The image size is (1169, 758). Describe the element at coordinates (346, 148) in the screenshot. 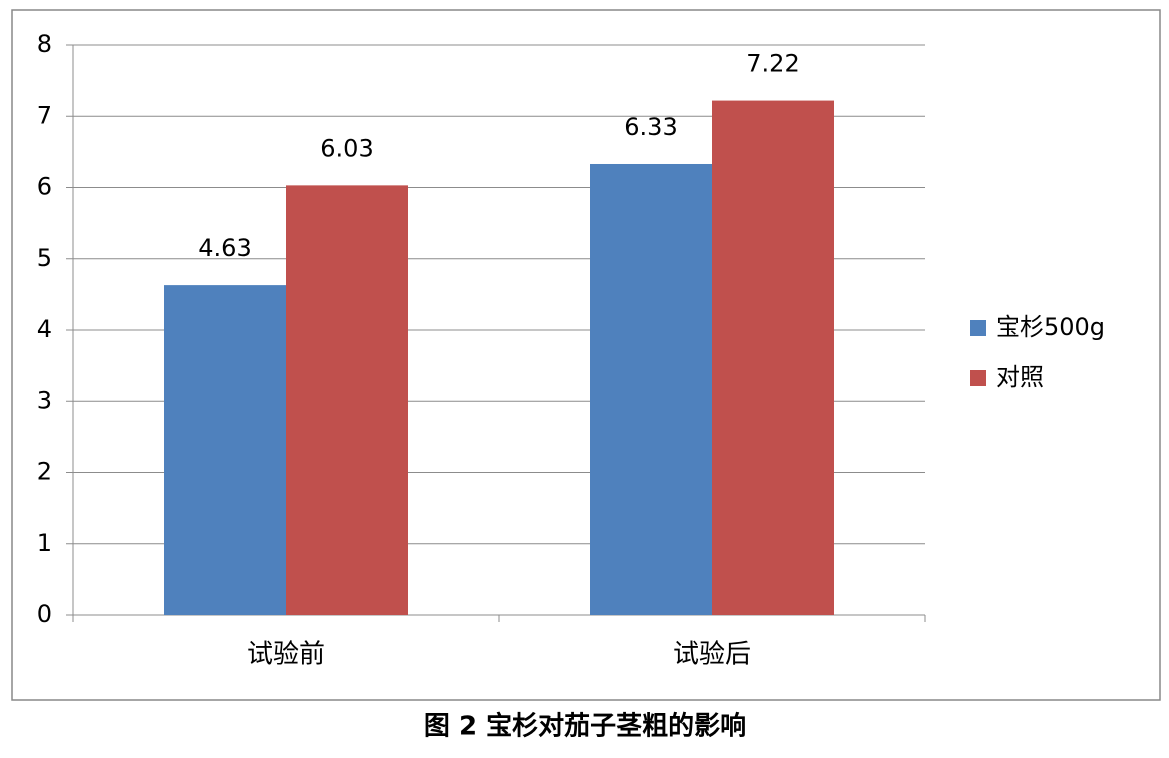

I see `value-label: 6.03` at that location.